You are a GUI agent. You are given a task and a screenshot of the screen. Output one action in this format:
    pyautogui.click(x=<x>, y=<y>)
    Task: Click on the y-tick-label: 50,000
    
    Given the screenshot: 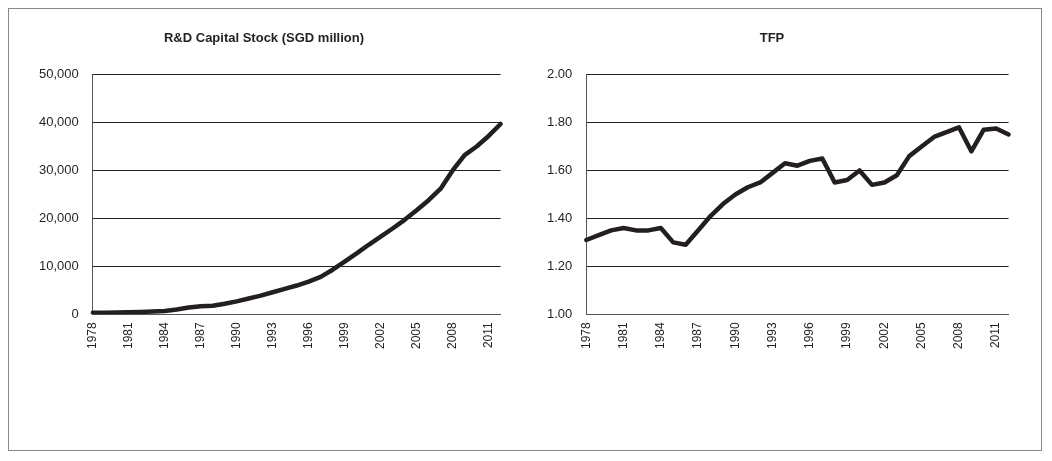 What is the action you would take?
    pyautogui.click(x=59, y=74)
    